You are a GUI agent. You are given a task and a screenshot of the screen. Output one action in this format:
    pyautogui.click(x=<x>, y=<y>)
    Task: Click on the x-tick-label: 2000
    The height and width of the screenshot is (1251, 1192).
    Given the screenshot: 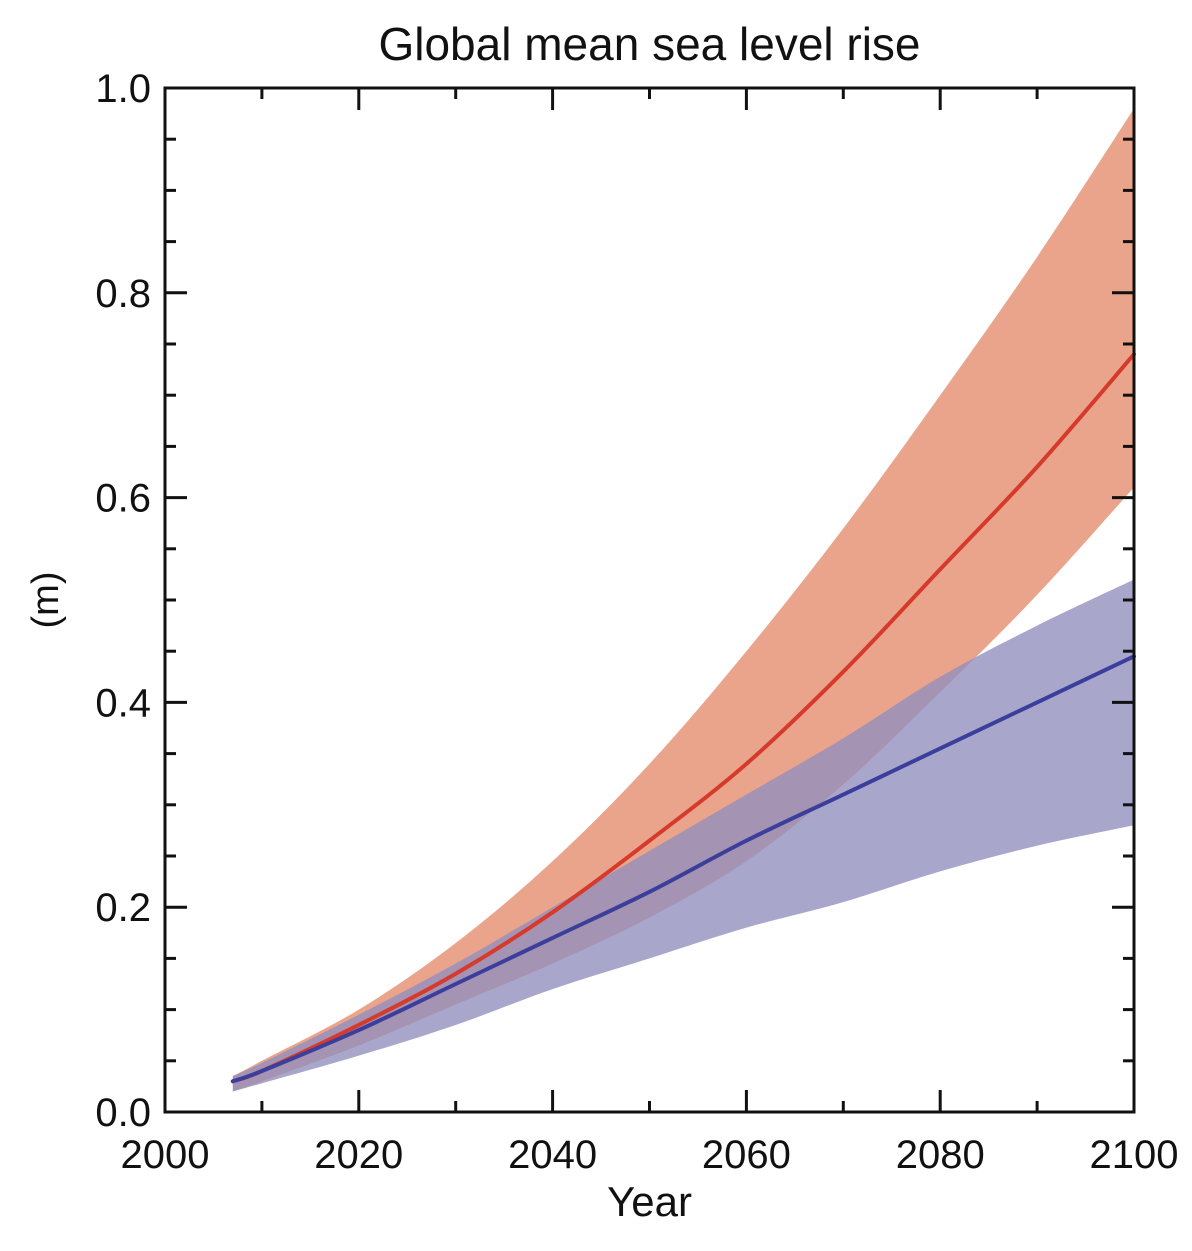 What is the action you would take?
    pyautogui.click(x=165, y=1155)
    